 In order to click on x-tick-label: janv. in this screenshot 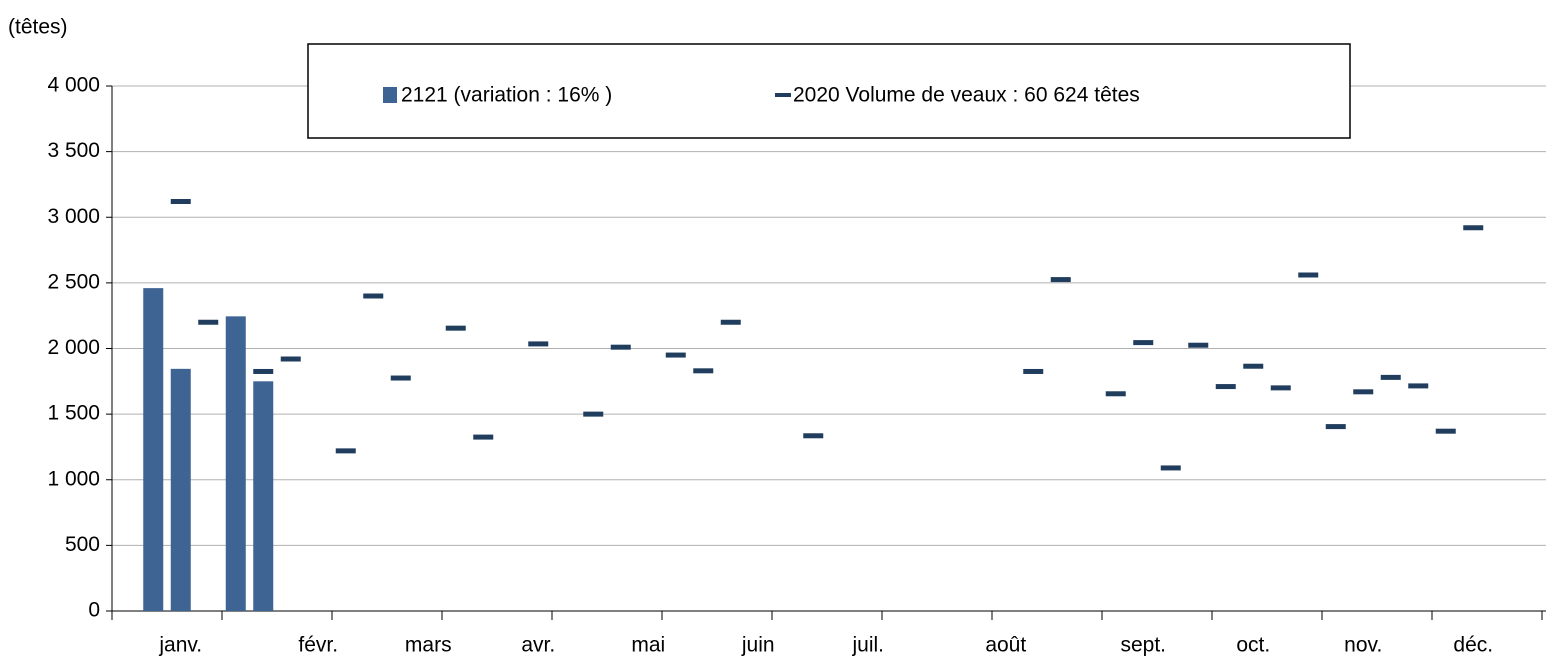, I will do `click(180, 645)`.